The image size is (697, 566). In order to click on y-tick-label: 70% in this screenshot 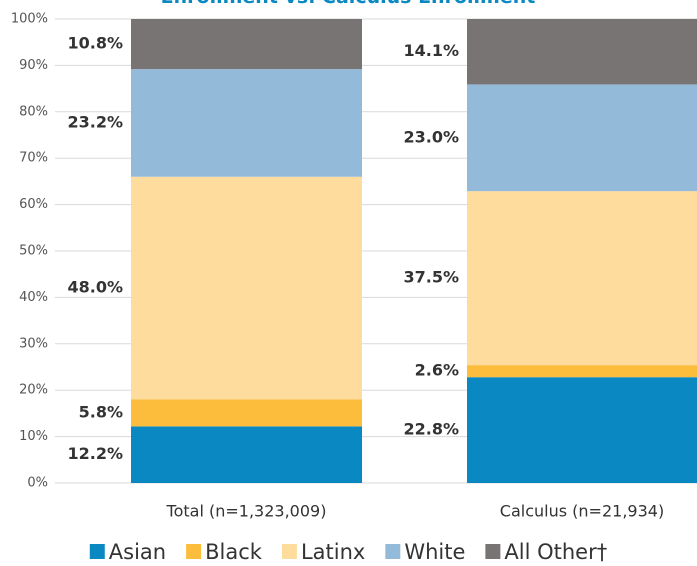, I will do `click(33, 158)`.